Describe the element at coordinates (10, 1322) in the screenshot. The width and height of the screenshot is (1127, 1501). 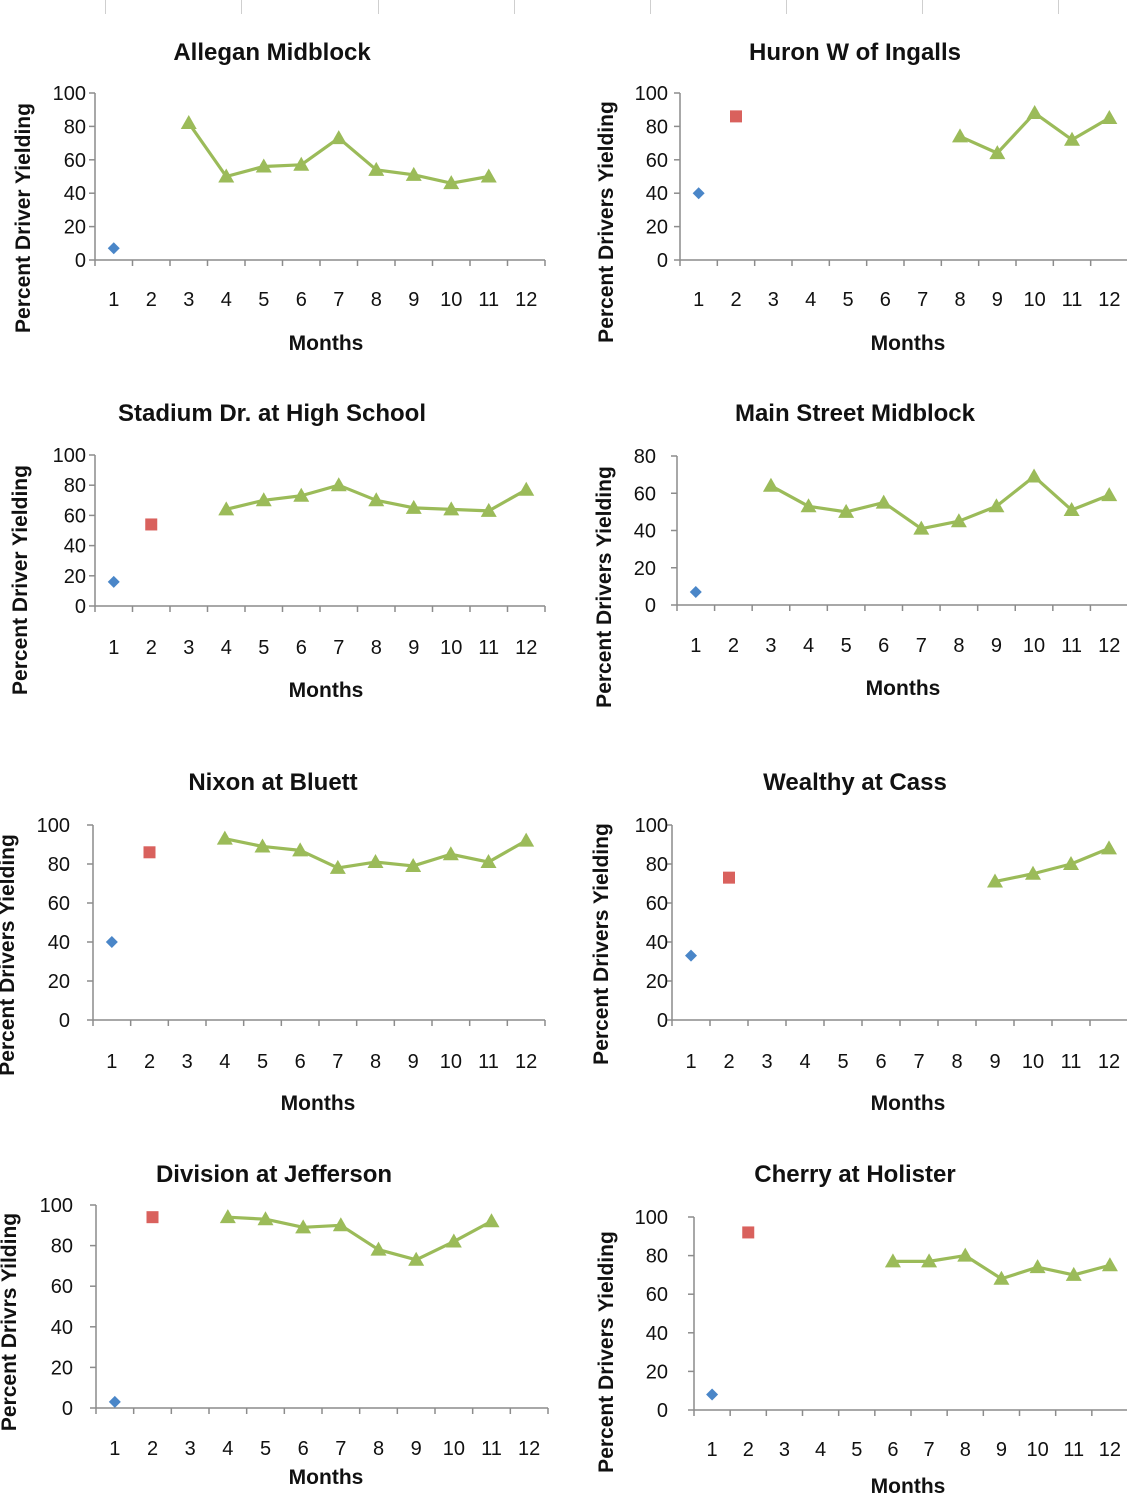
I see `y-axis-label: Percent Drivrs Yilding` at that location.